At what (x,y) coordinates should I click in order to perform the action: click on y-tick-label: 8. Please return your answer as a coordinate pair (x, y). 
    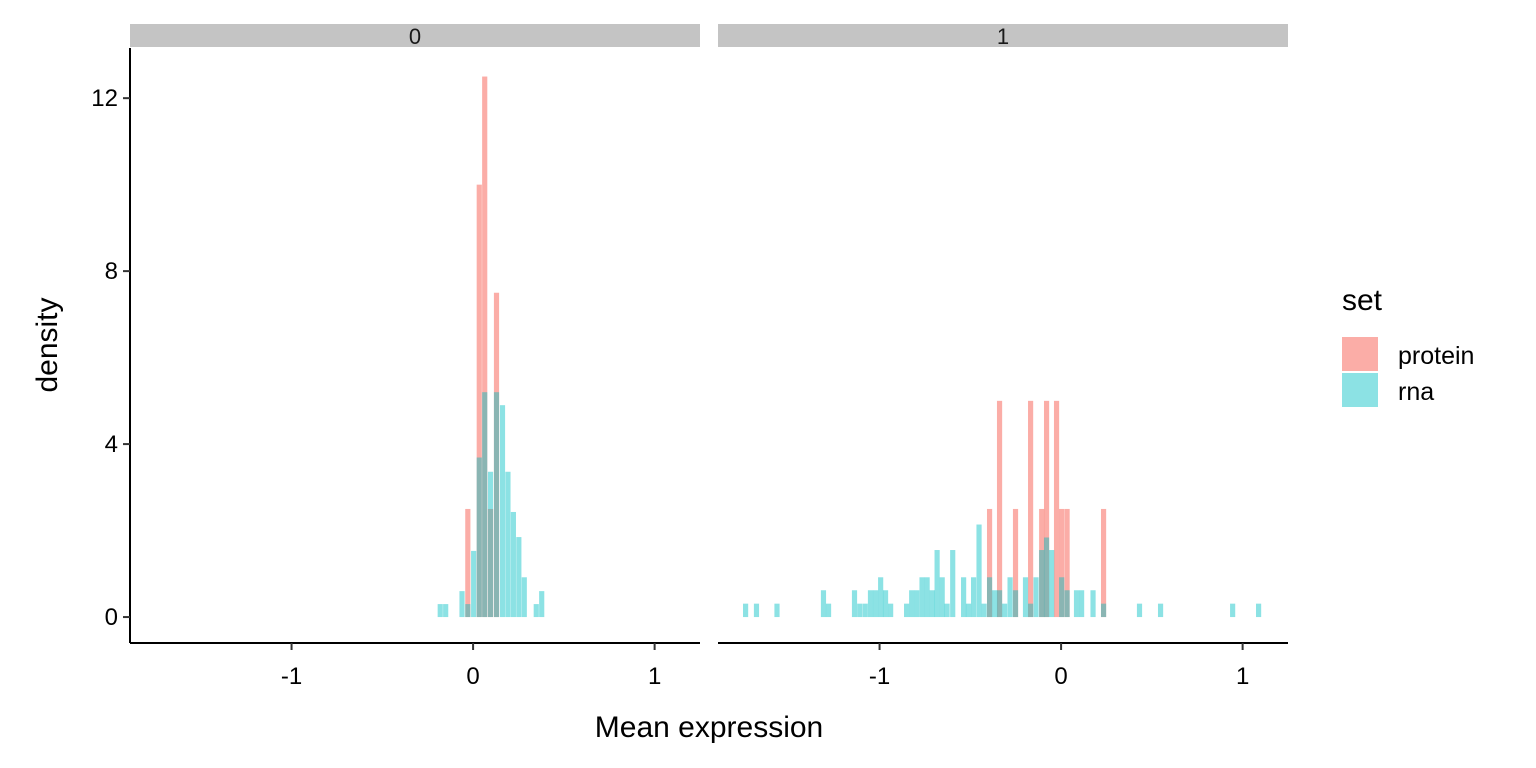
    Looking at the image, I should click on (111, 271).